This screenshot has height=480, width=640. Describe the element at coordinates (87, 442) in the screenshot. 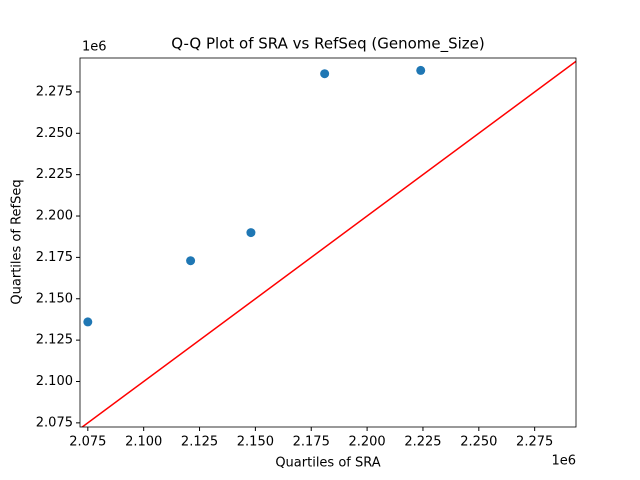

I see `x-tick-label: 2.075` at that location.